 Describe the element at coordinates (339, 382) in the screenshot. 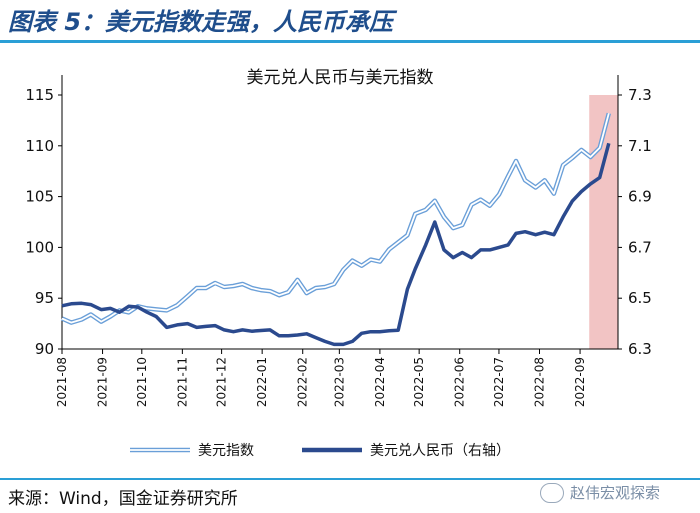

I see `x-tick-label: 2022-03` at that location.